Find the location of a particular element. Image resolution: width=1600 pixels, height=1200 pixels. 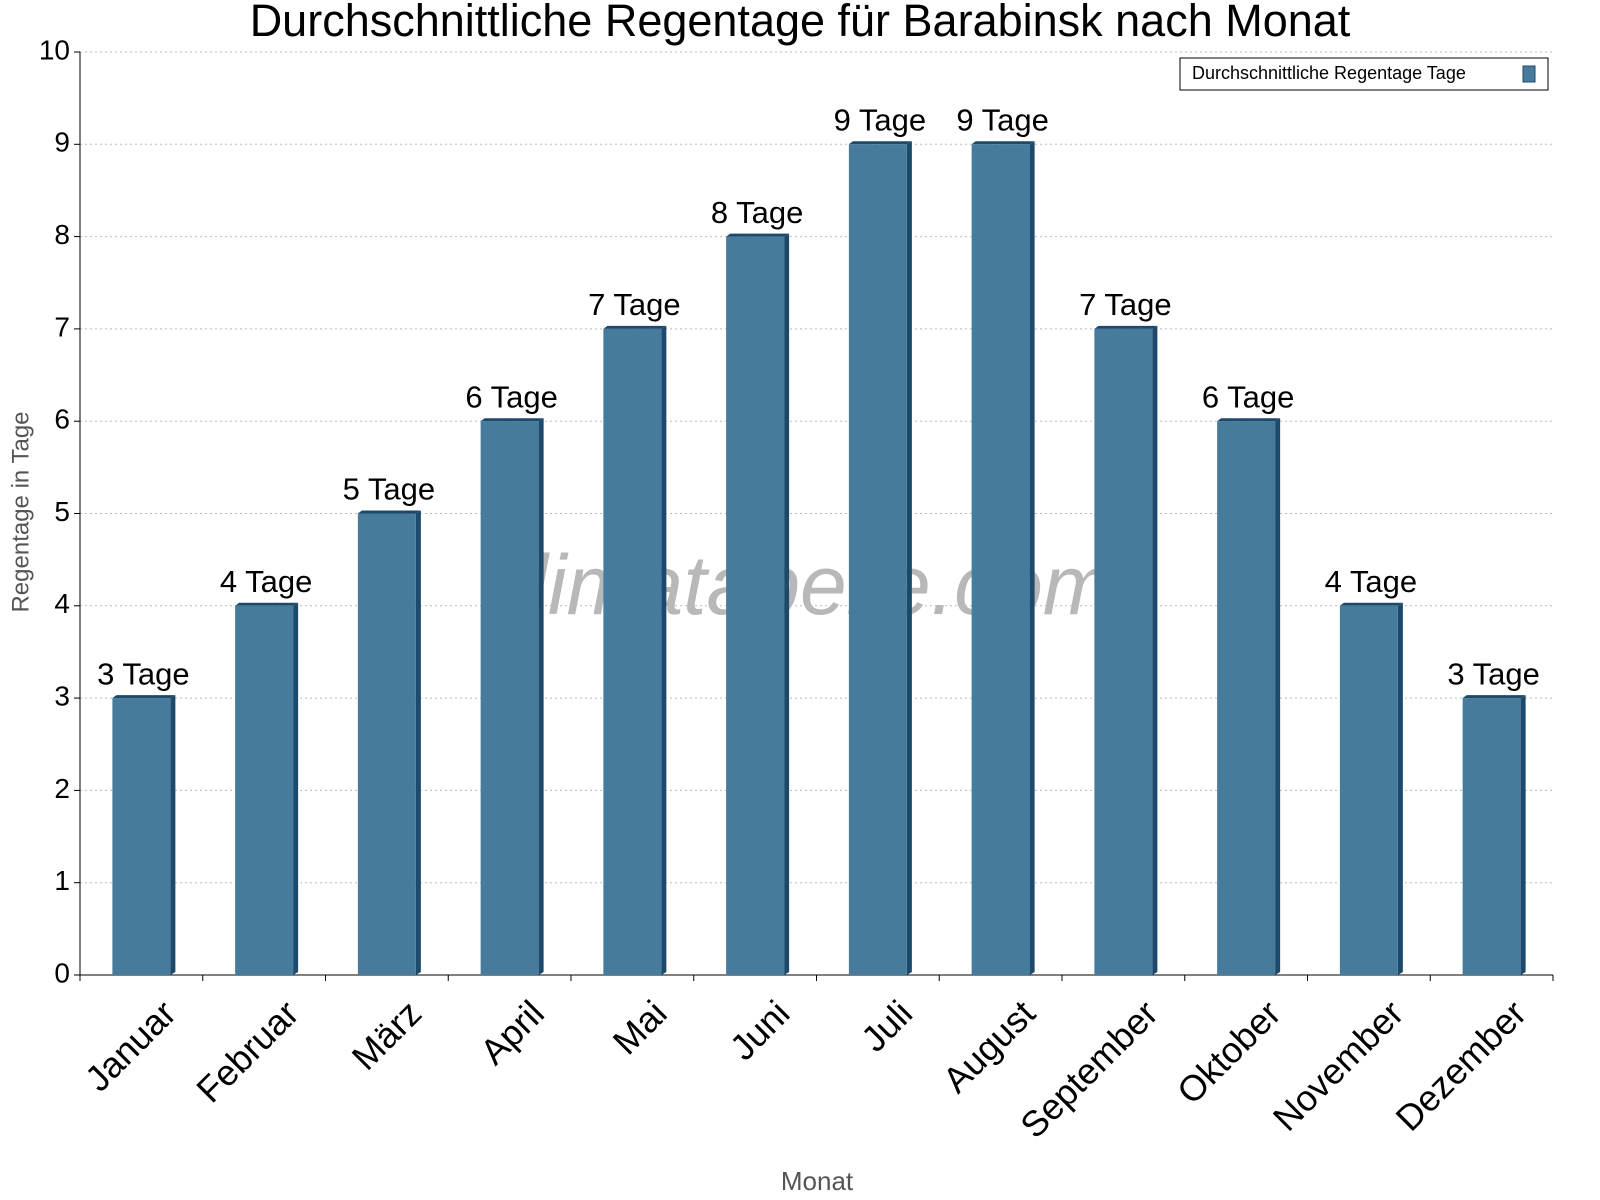

y-tick-label: 10 is located at coordinates (54, 49).